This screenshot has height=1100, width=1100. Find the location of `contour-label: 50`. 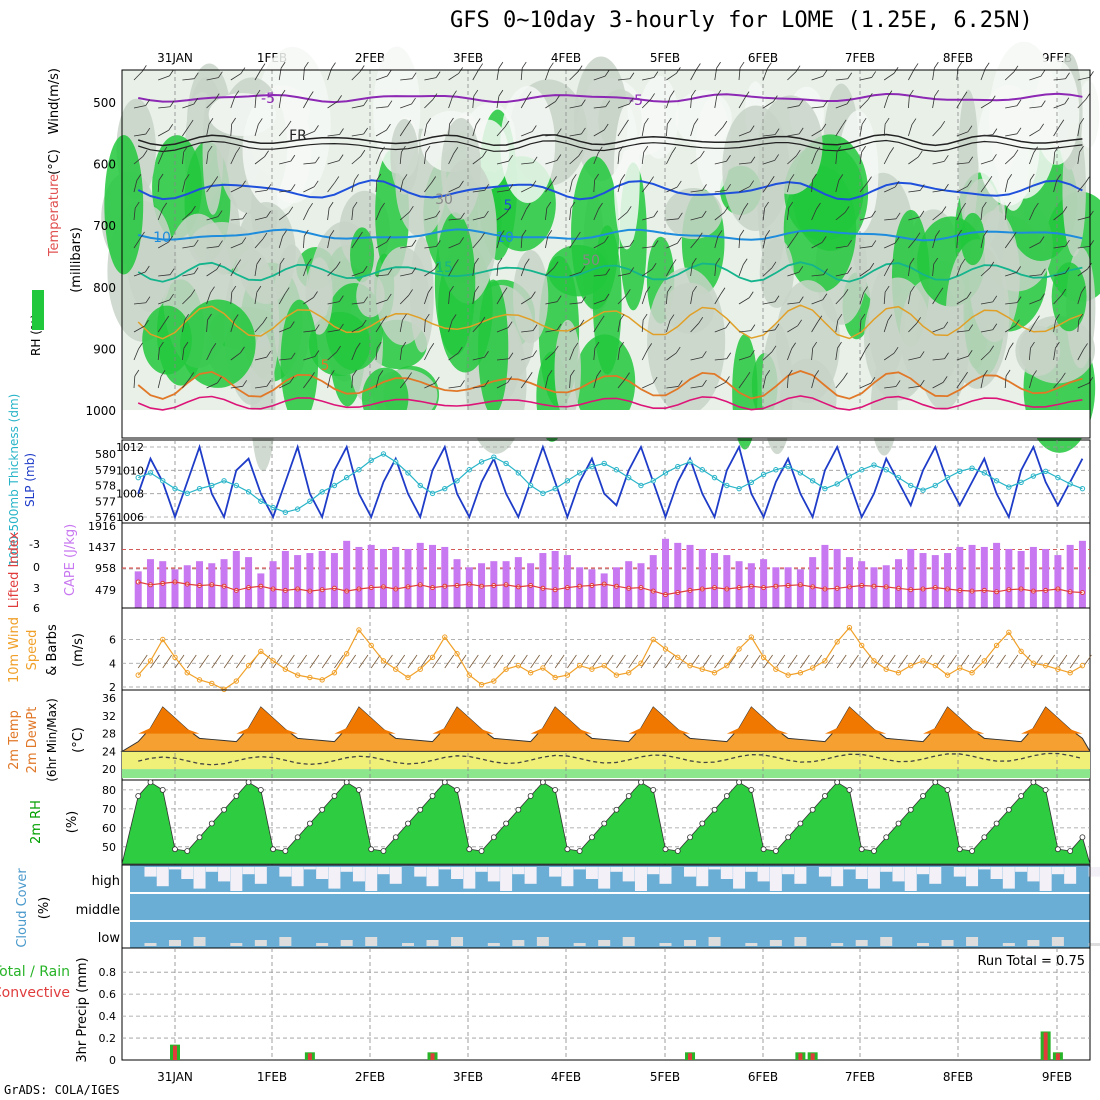

contour-label: 50 is located at coordinates (591, 261).